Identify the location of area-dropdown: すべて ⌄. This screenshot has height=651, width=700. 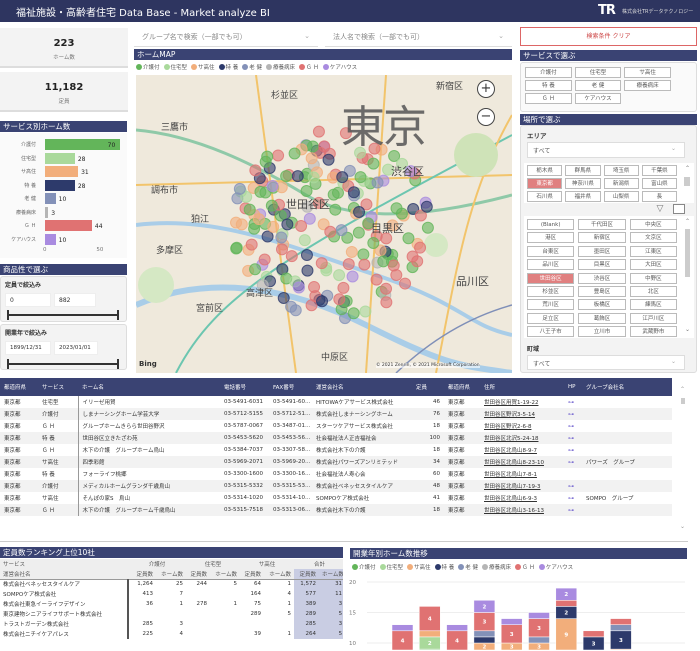
(606, 150).